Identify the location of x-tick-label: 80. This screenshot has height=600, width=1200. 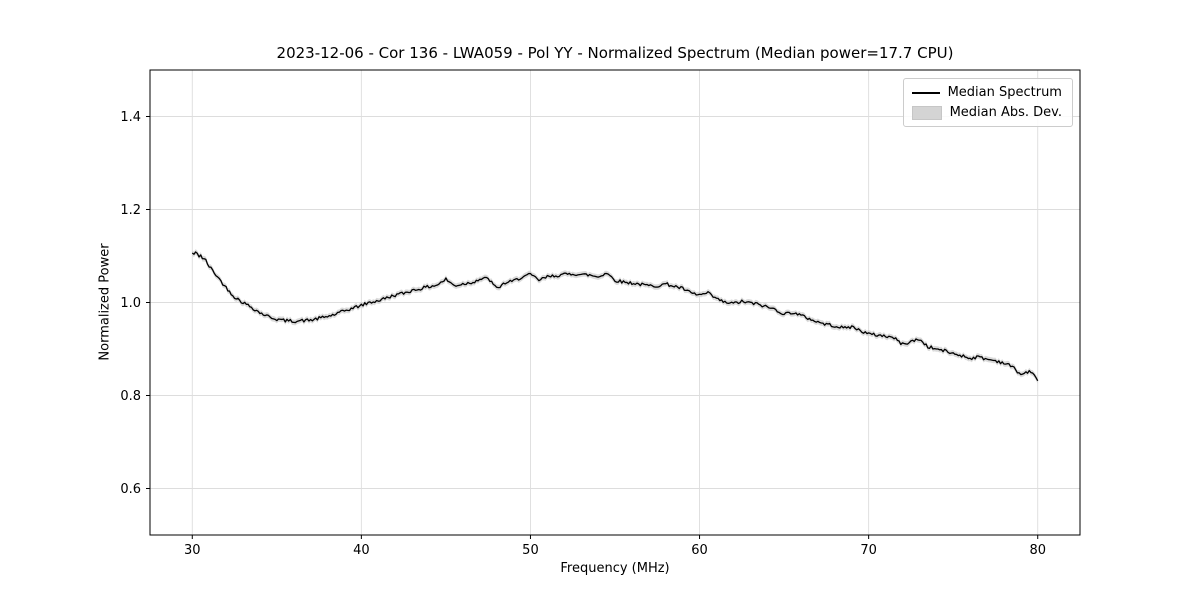
(1037, 550).